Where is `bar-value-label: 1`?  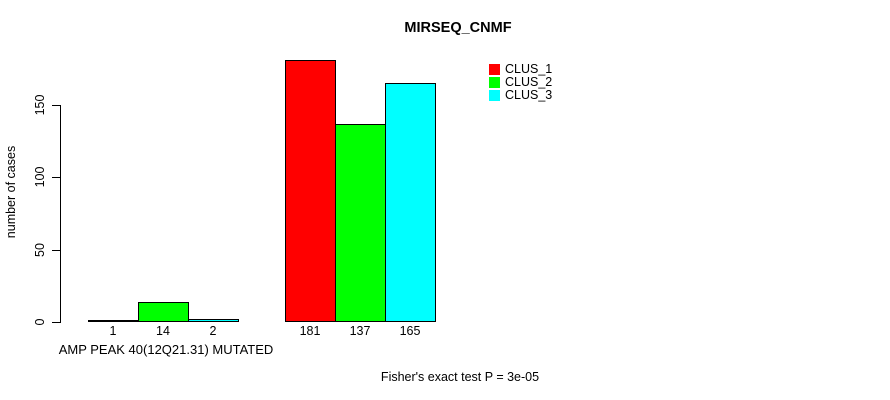
bar-value-label: 1 is located at coordinates (113, 331).